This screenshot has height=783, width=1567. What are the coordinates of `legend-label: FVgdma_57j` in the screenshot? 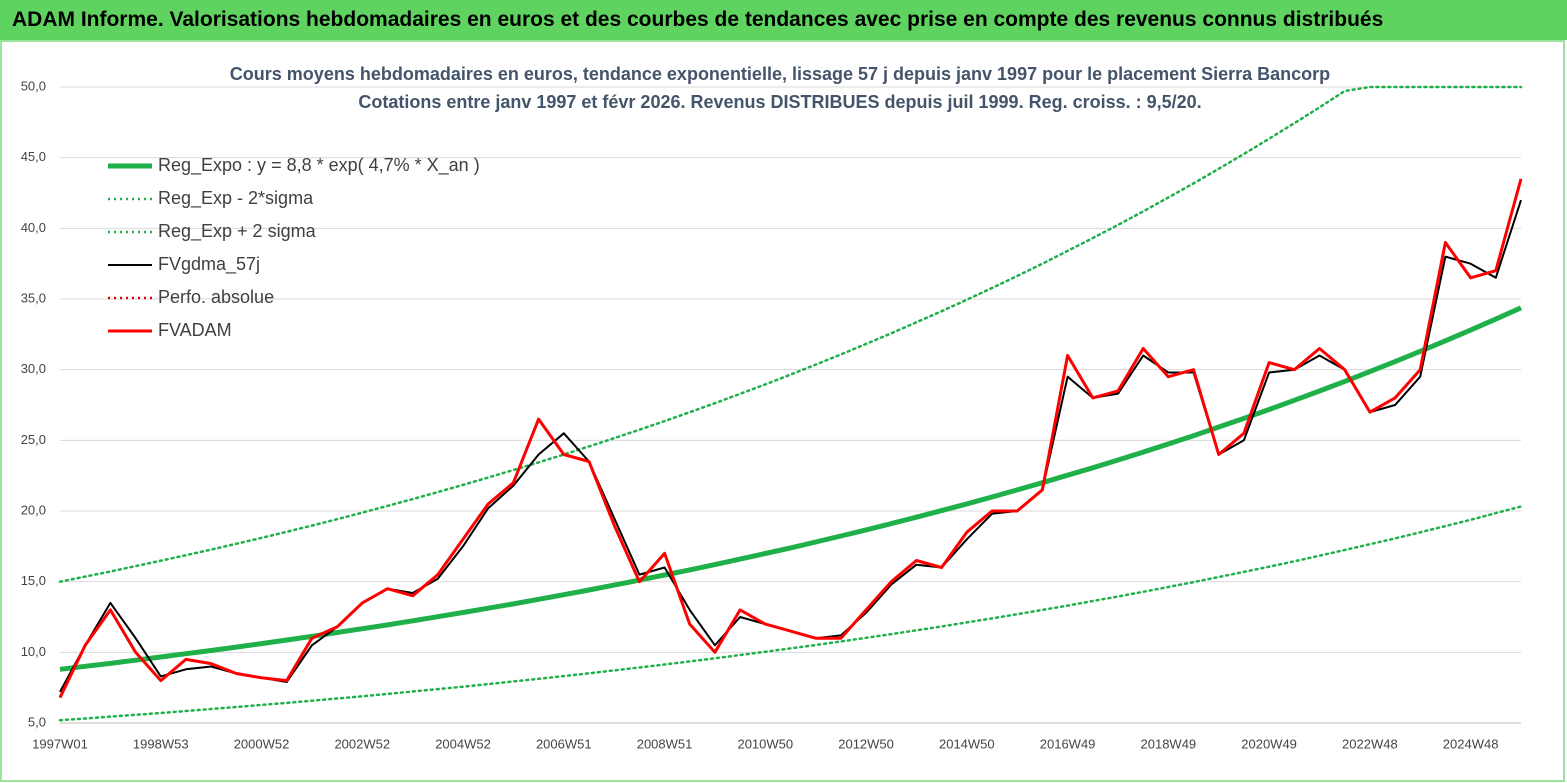 It's located at (209, 264).